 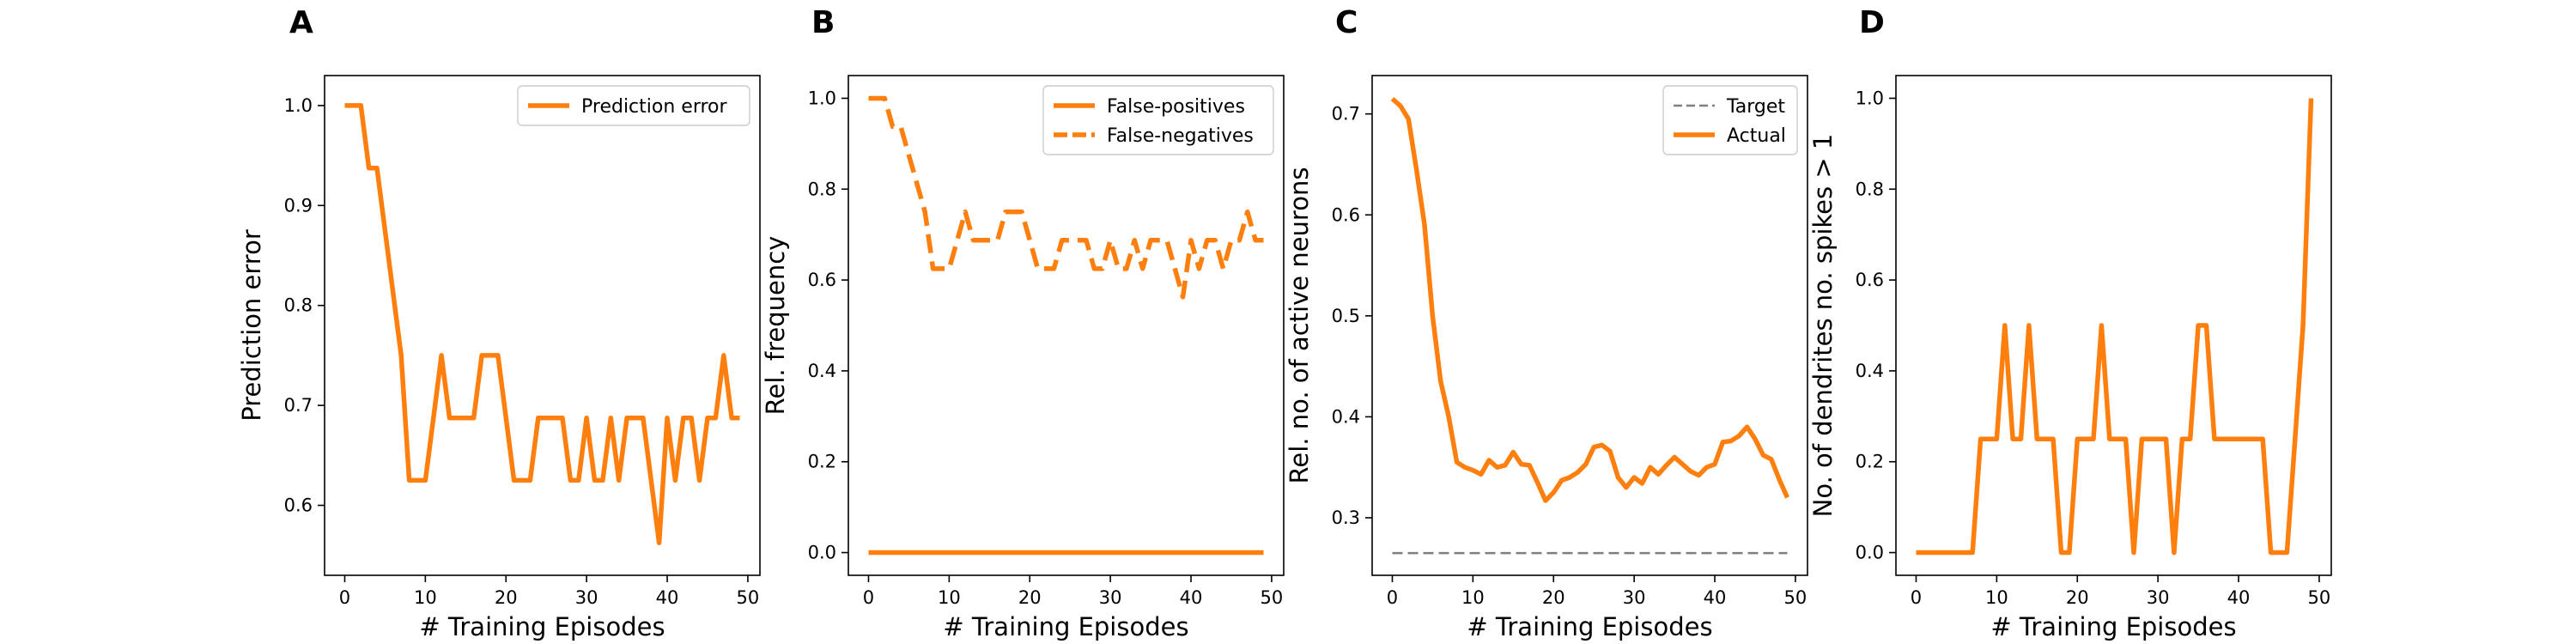 What do you see at coordinates (1346, 517) in the screenshot?
I see `y-tick-label: 0.3` at bounding box center [1346, 517].